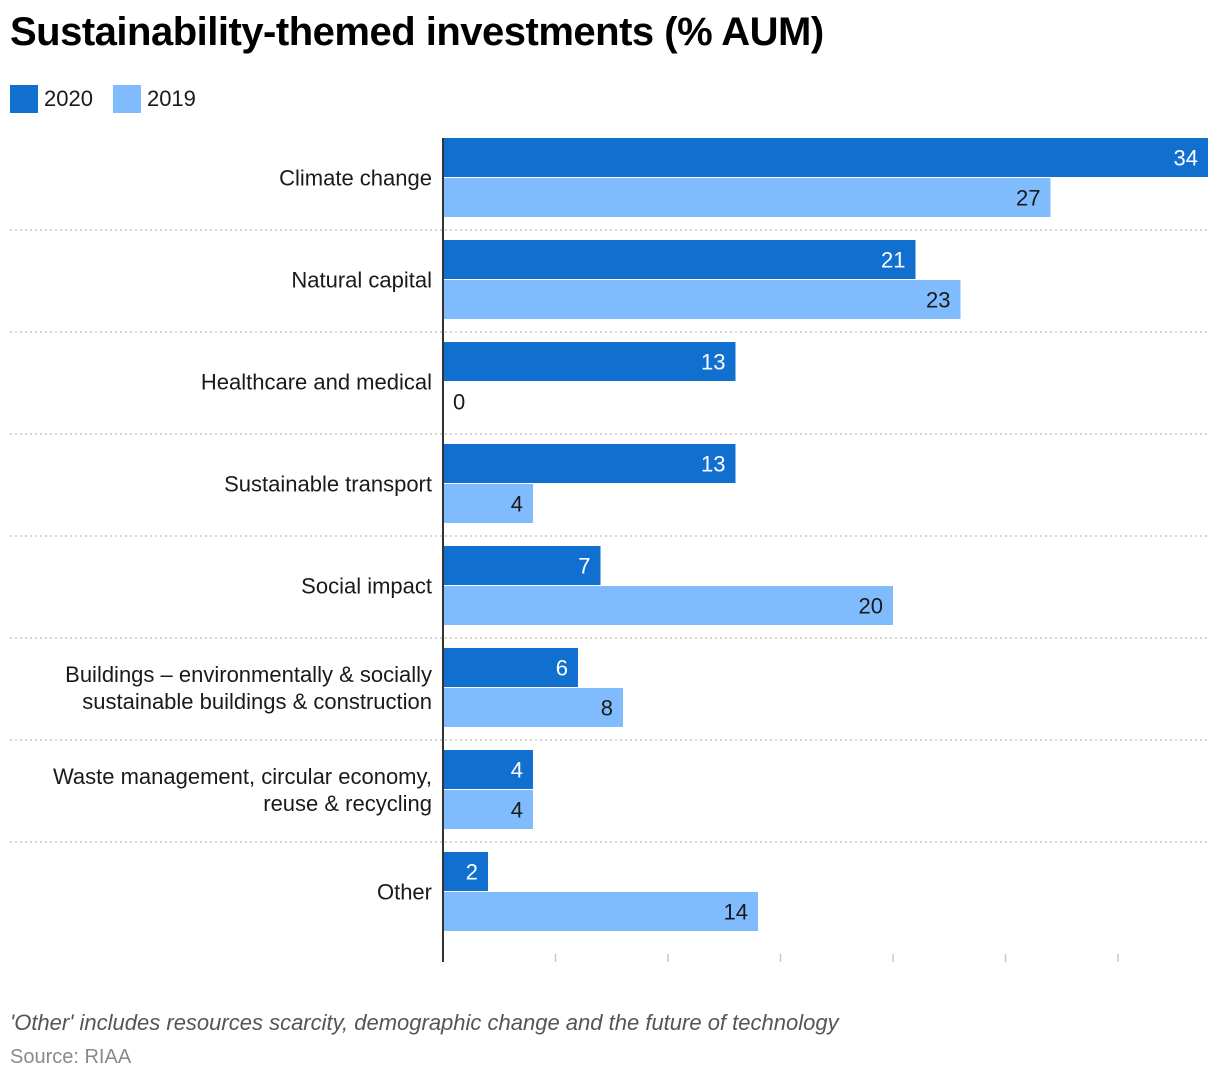 The image size is (1220, 1082). What do you see at coordinates (328, 484) in the screenshot?
I see `category-label: Sustainable transport` at bounding box center [328, 484].